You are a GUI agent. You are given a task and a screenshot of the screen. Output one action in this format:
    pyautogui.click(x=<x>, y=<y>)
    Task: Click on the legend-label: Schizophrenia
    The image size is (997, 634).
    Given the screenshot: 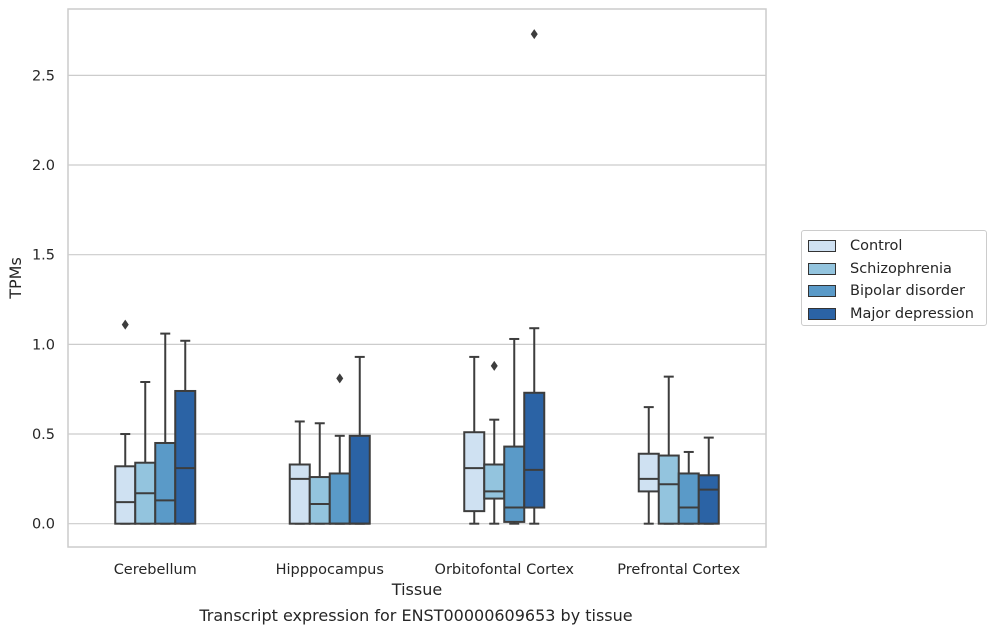 What is the action you would take?
    pyautogui.click(x=901, y=268)
    